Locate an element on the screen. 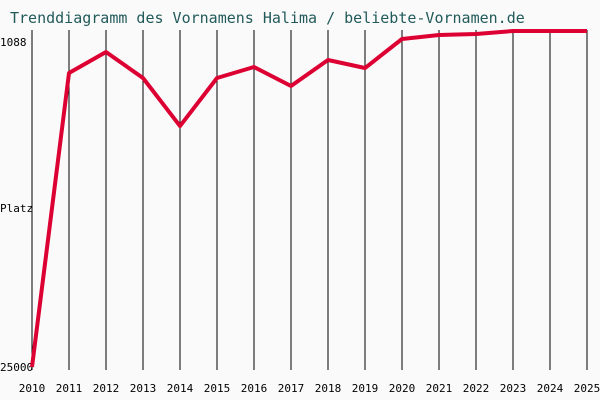 The height and width of the screenshot is (400, 600). x-tick-label-2022: 2022 is located at coordinates (476, 388).